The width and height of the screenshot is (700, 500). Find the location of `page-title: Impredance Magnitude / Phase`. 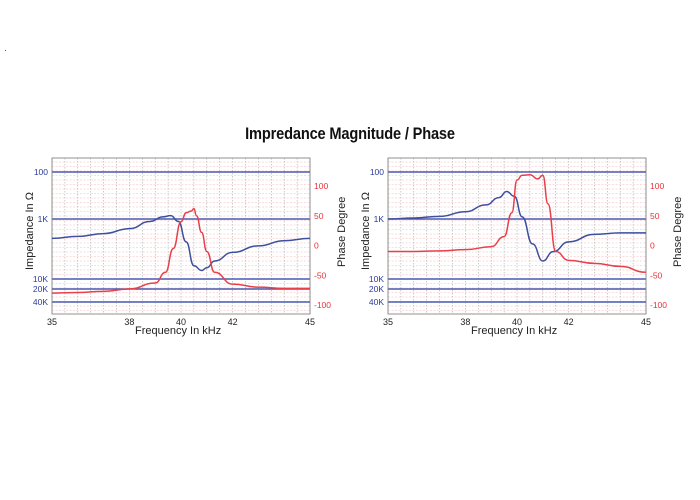

page-title: Impredance Magnitude / Phase is located at coordinates (350, 133).